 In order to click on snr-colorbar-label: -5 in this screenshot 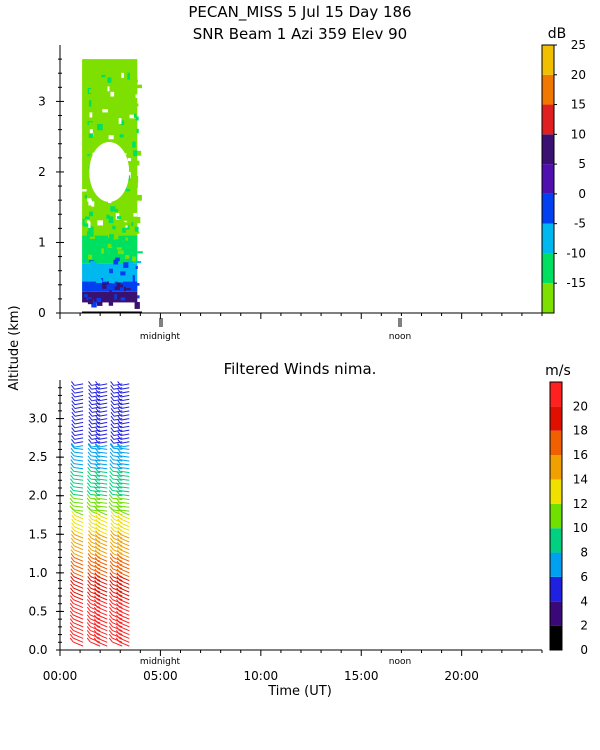, I will do `click(580, 224)`.